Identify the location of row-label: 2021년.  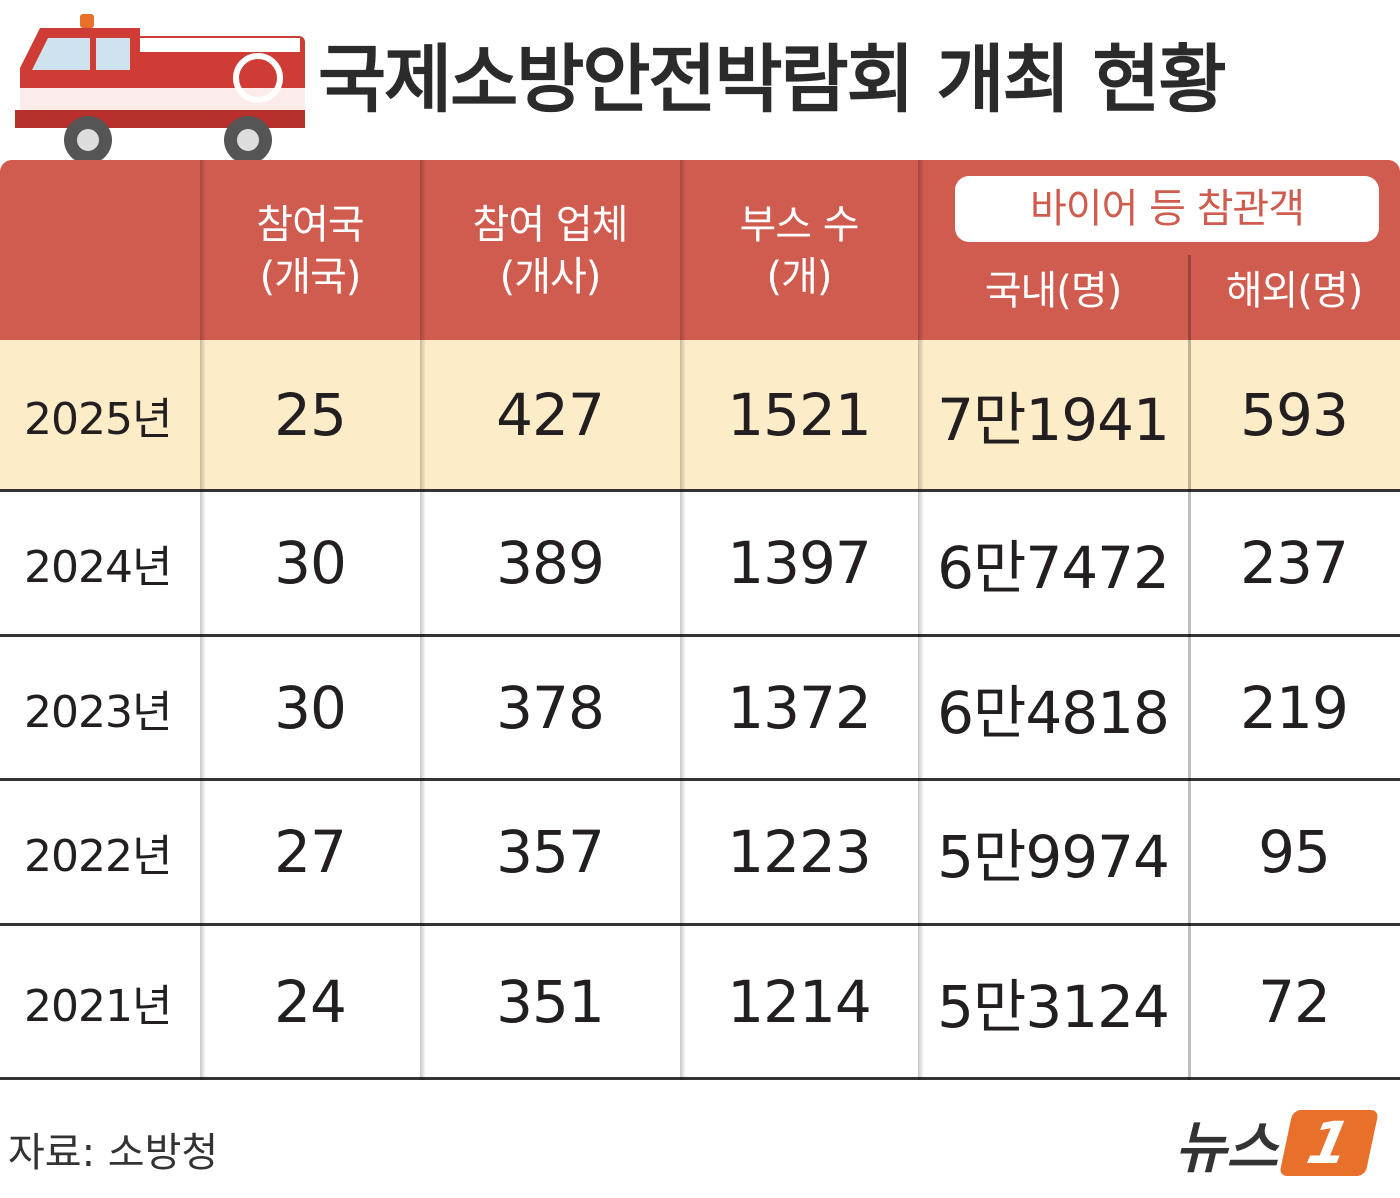
(98, 1006).